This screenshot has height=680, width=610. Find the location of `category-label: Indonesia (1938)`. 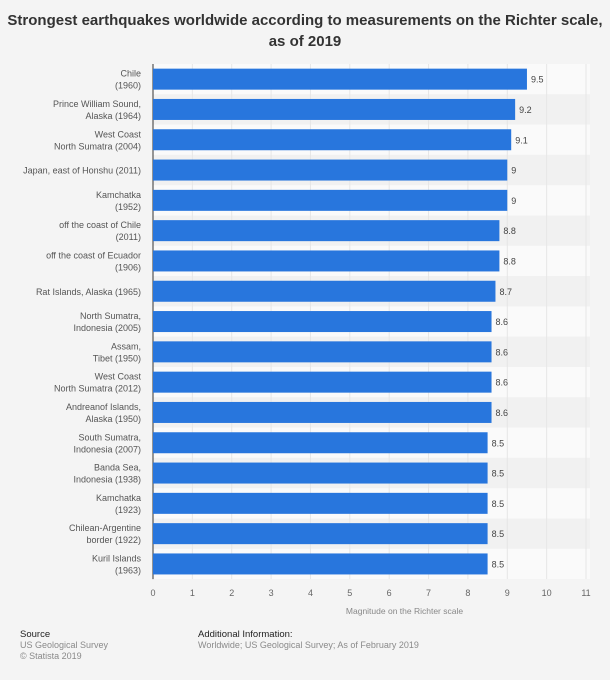

category-label: Indonesia (1938) is located at coordinates (107, 480).